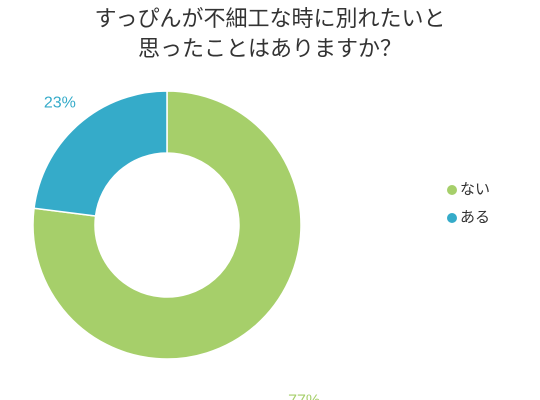  What do you see at coordinates (100, 153) in the screenshot?
I see `donut-slice` at bounding box center [100, 153].